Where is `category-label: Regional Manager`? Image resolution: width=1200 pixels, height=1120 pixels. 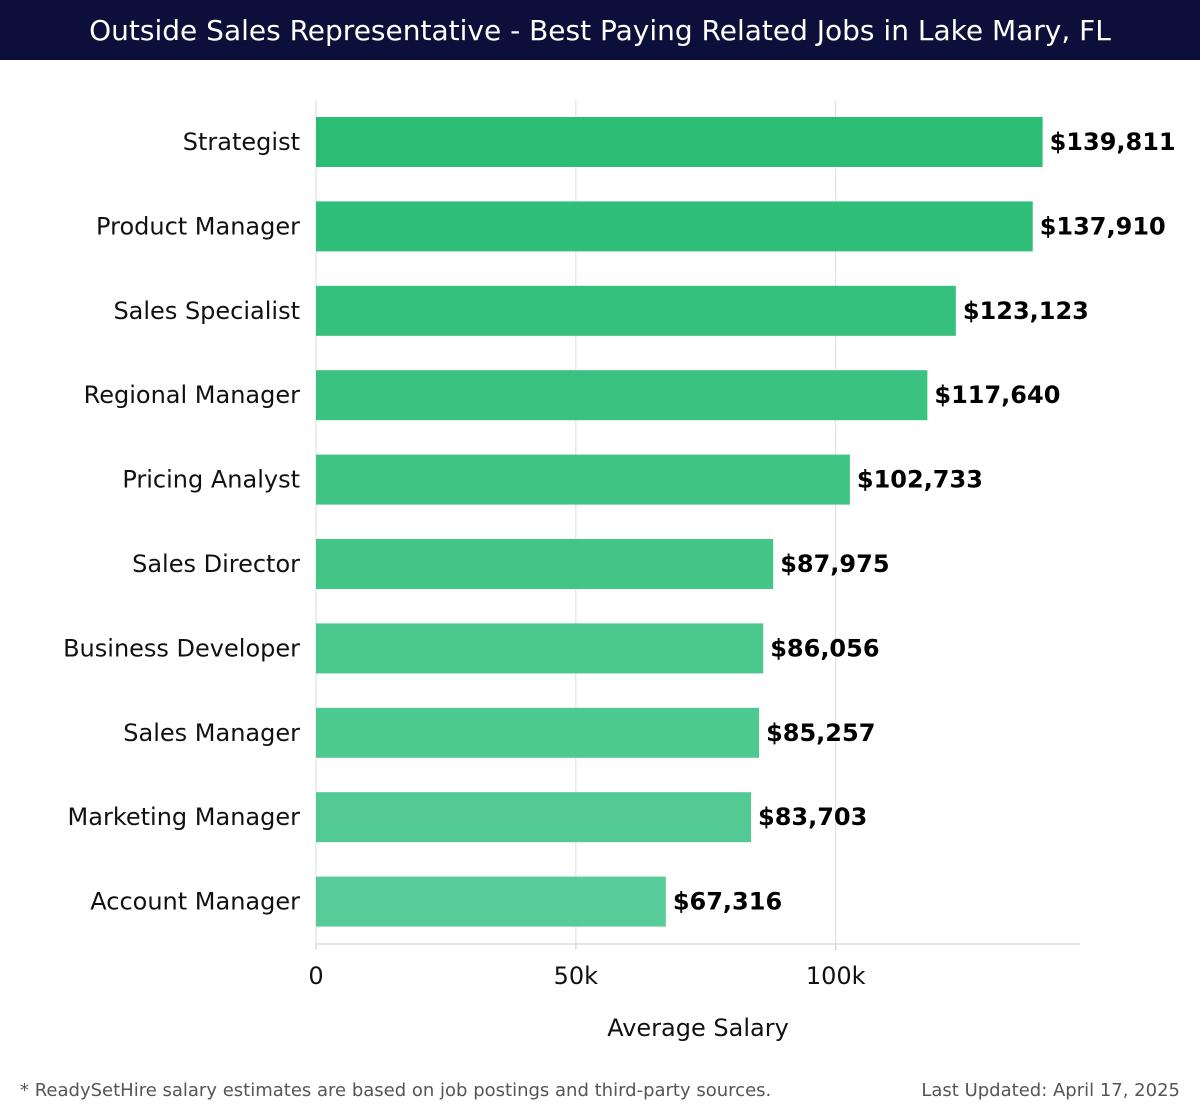
category-label: Regional Manager is located at coordinates (192, 395).